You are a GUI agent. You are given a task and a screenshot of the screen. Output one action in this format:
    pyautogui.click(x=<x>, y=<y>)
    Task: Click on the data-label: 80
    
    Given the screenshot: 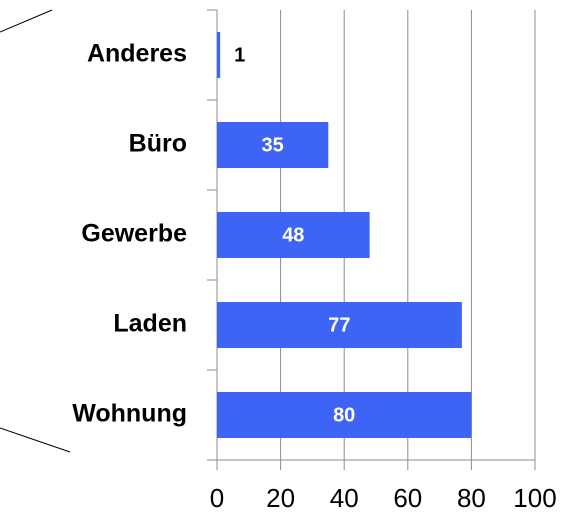 What is the action you would take?
    pyautogui.click(x=344, y=415)
    